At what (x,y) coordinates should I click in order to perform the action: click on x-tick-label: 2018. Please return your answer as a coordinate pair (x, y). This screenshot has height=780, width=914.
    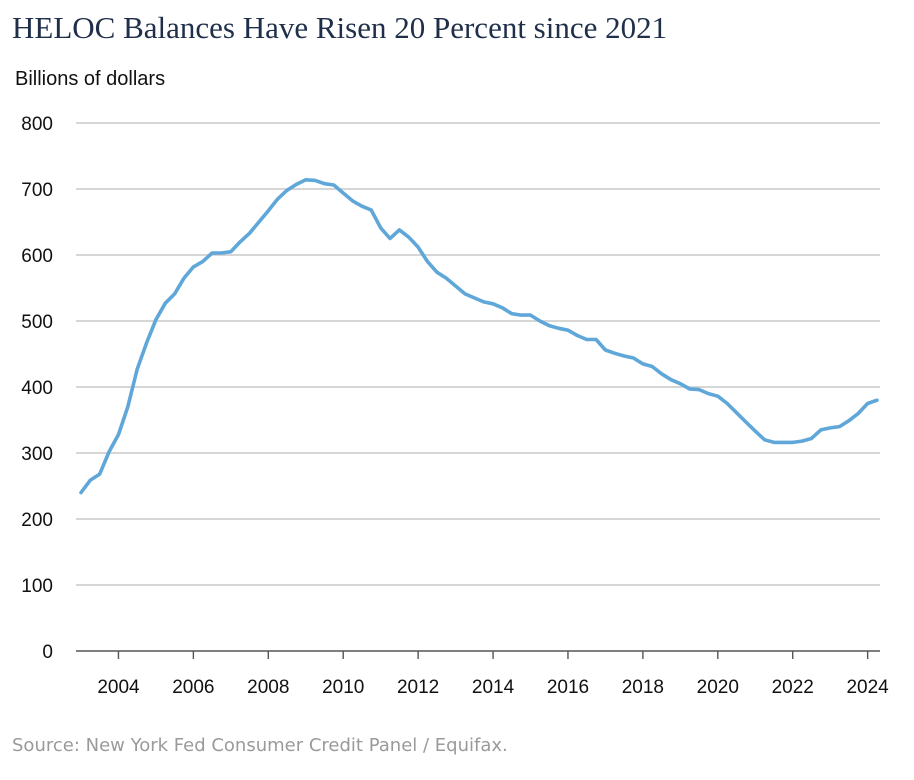
    Looking at the image, I should click on (643, 687).